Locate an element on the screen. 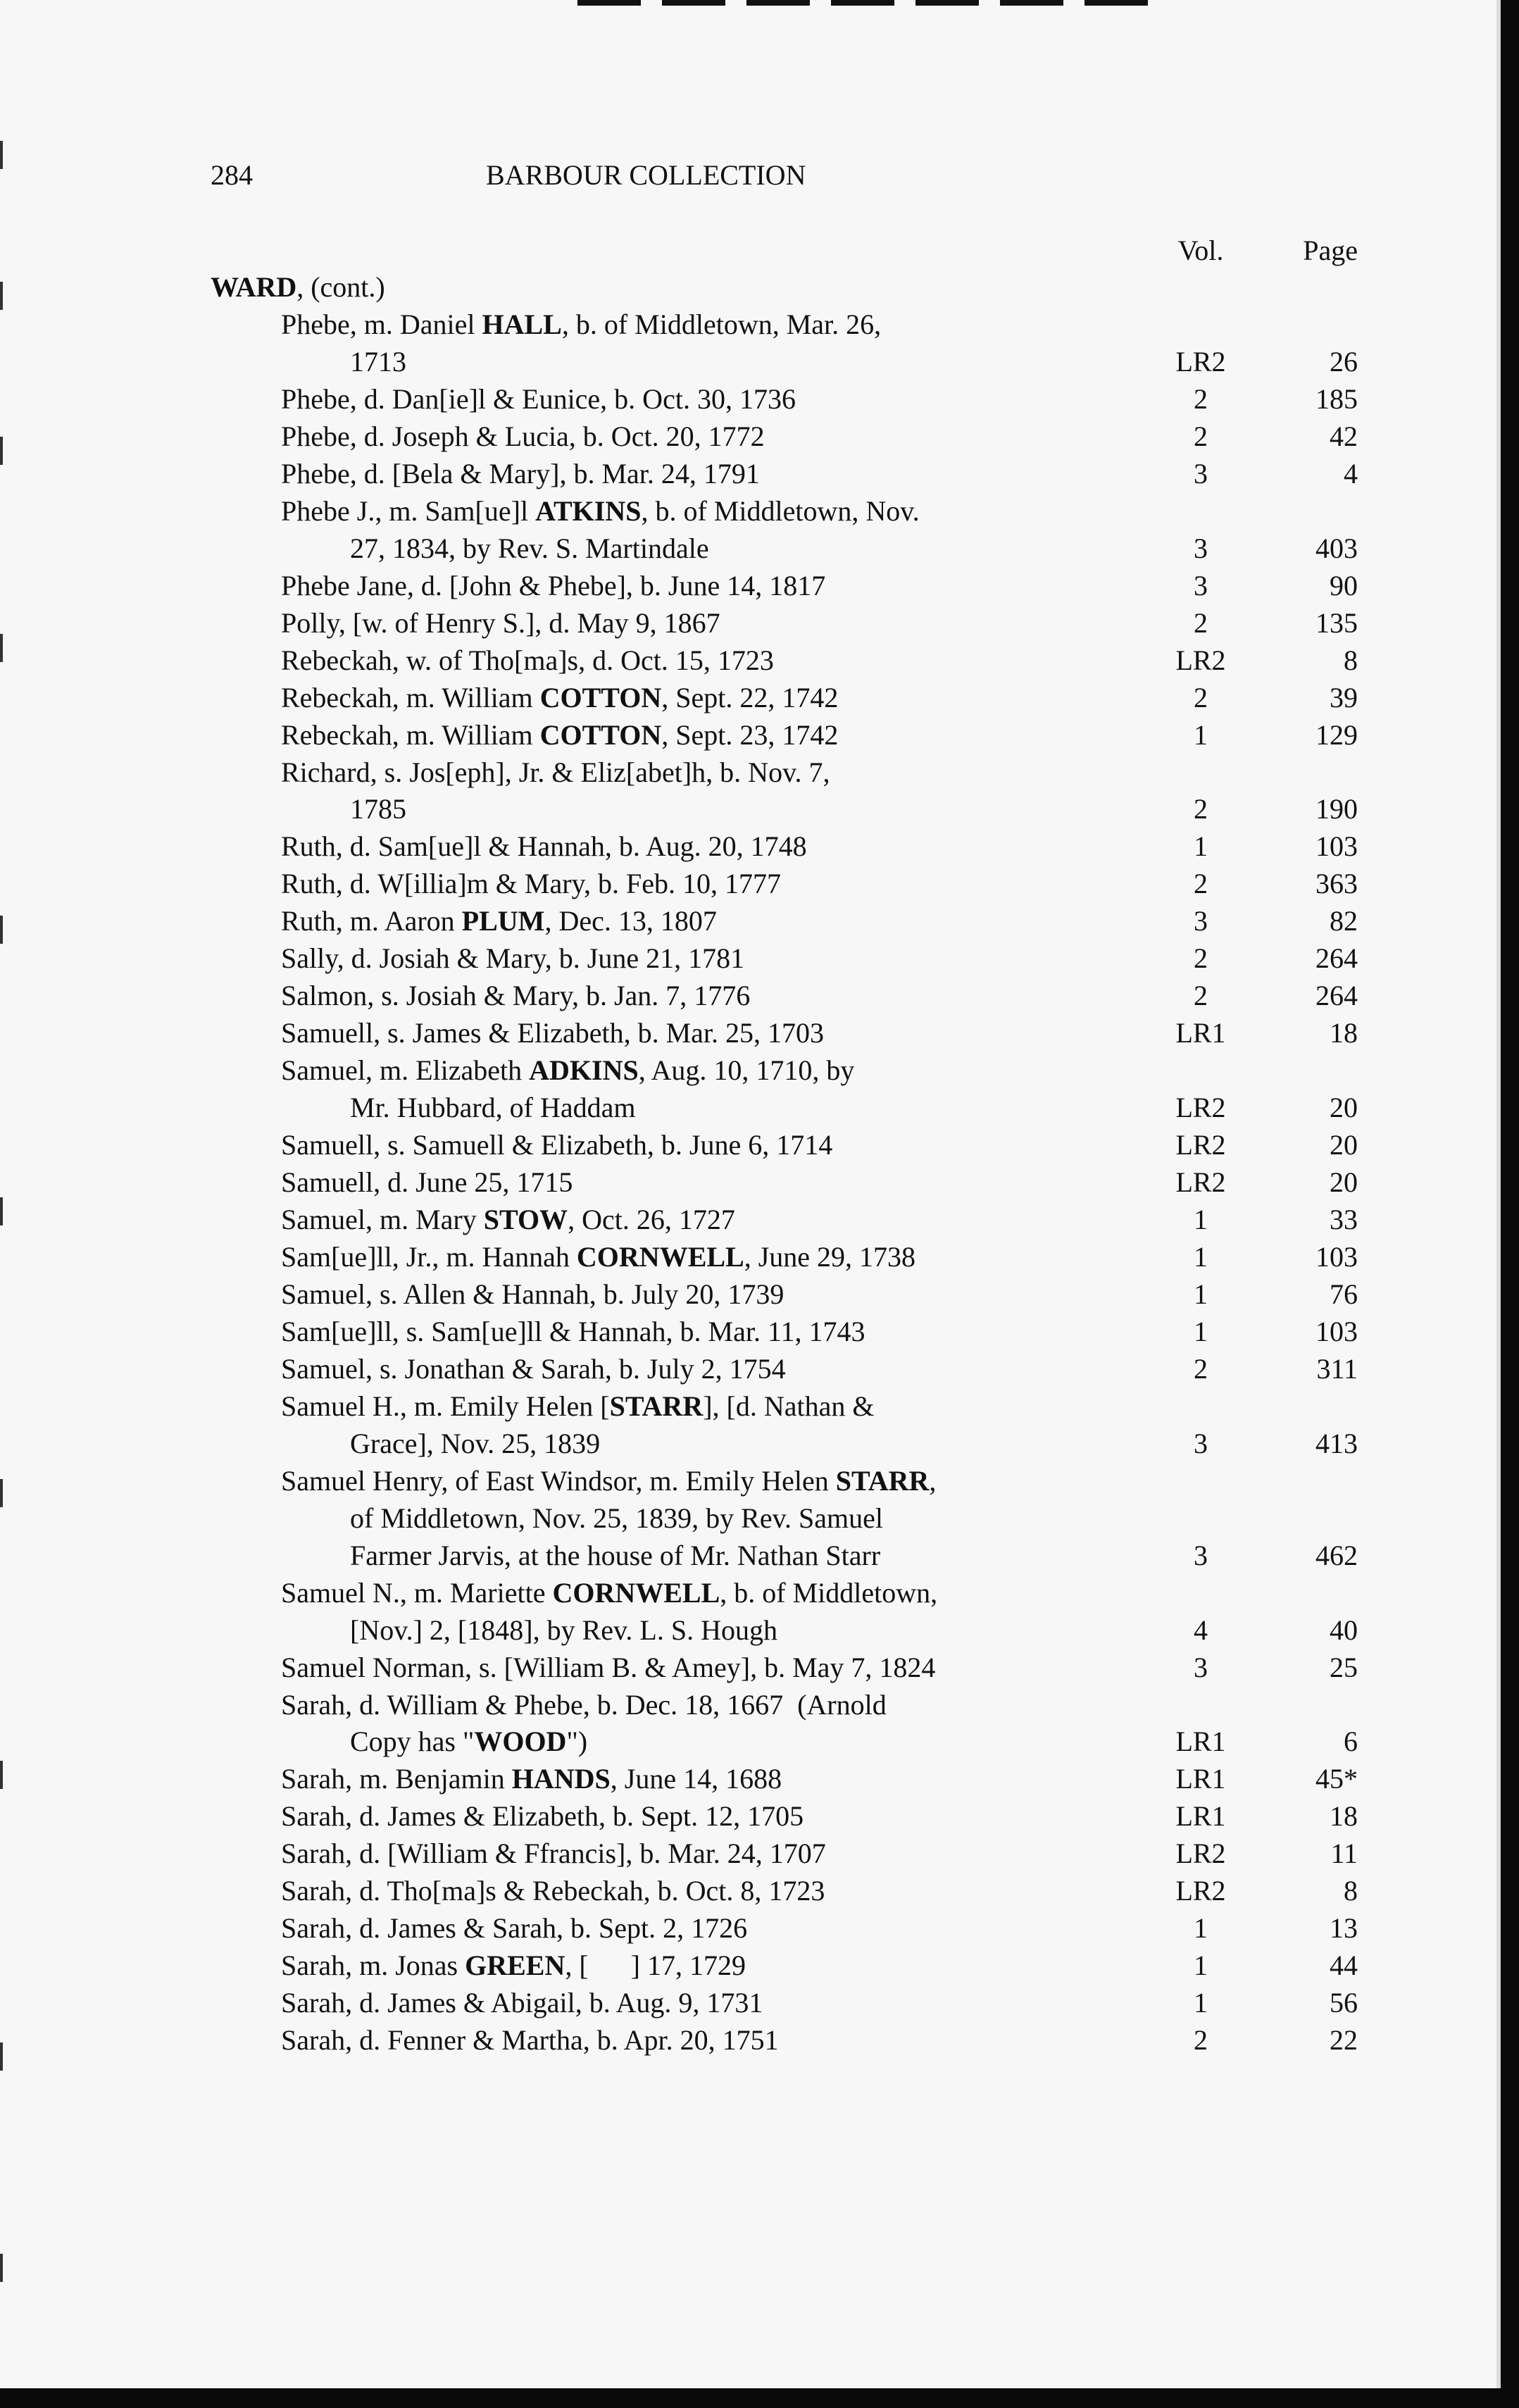  entry-vol: LR2 is located at coordinates (1200, 1145).